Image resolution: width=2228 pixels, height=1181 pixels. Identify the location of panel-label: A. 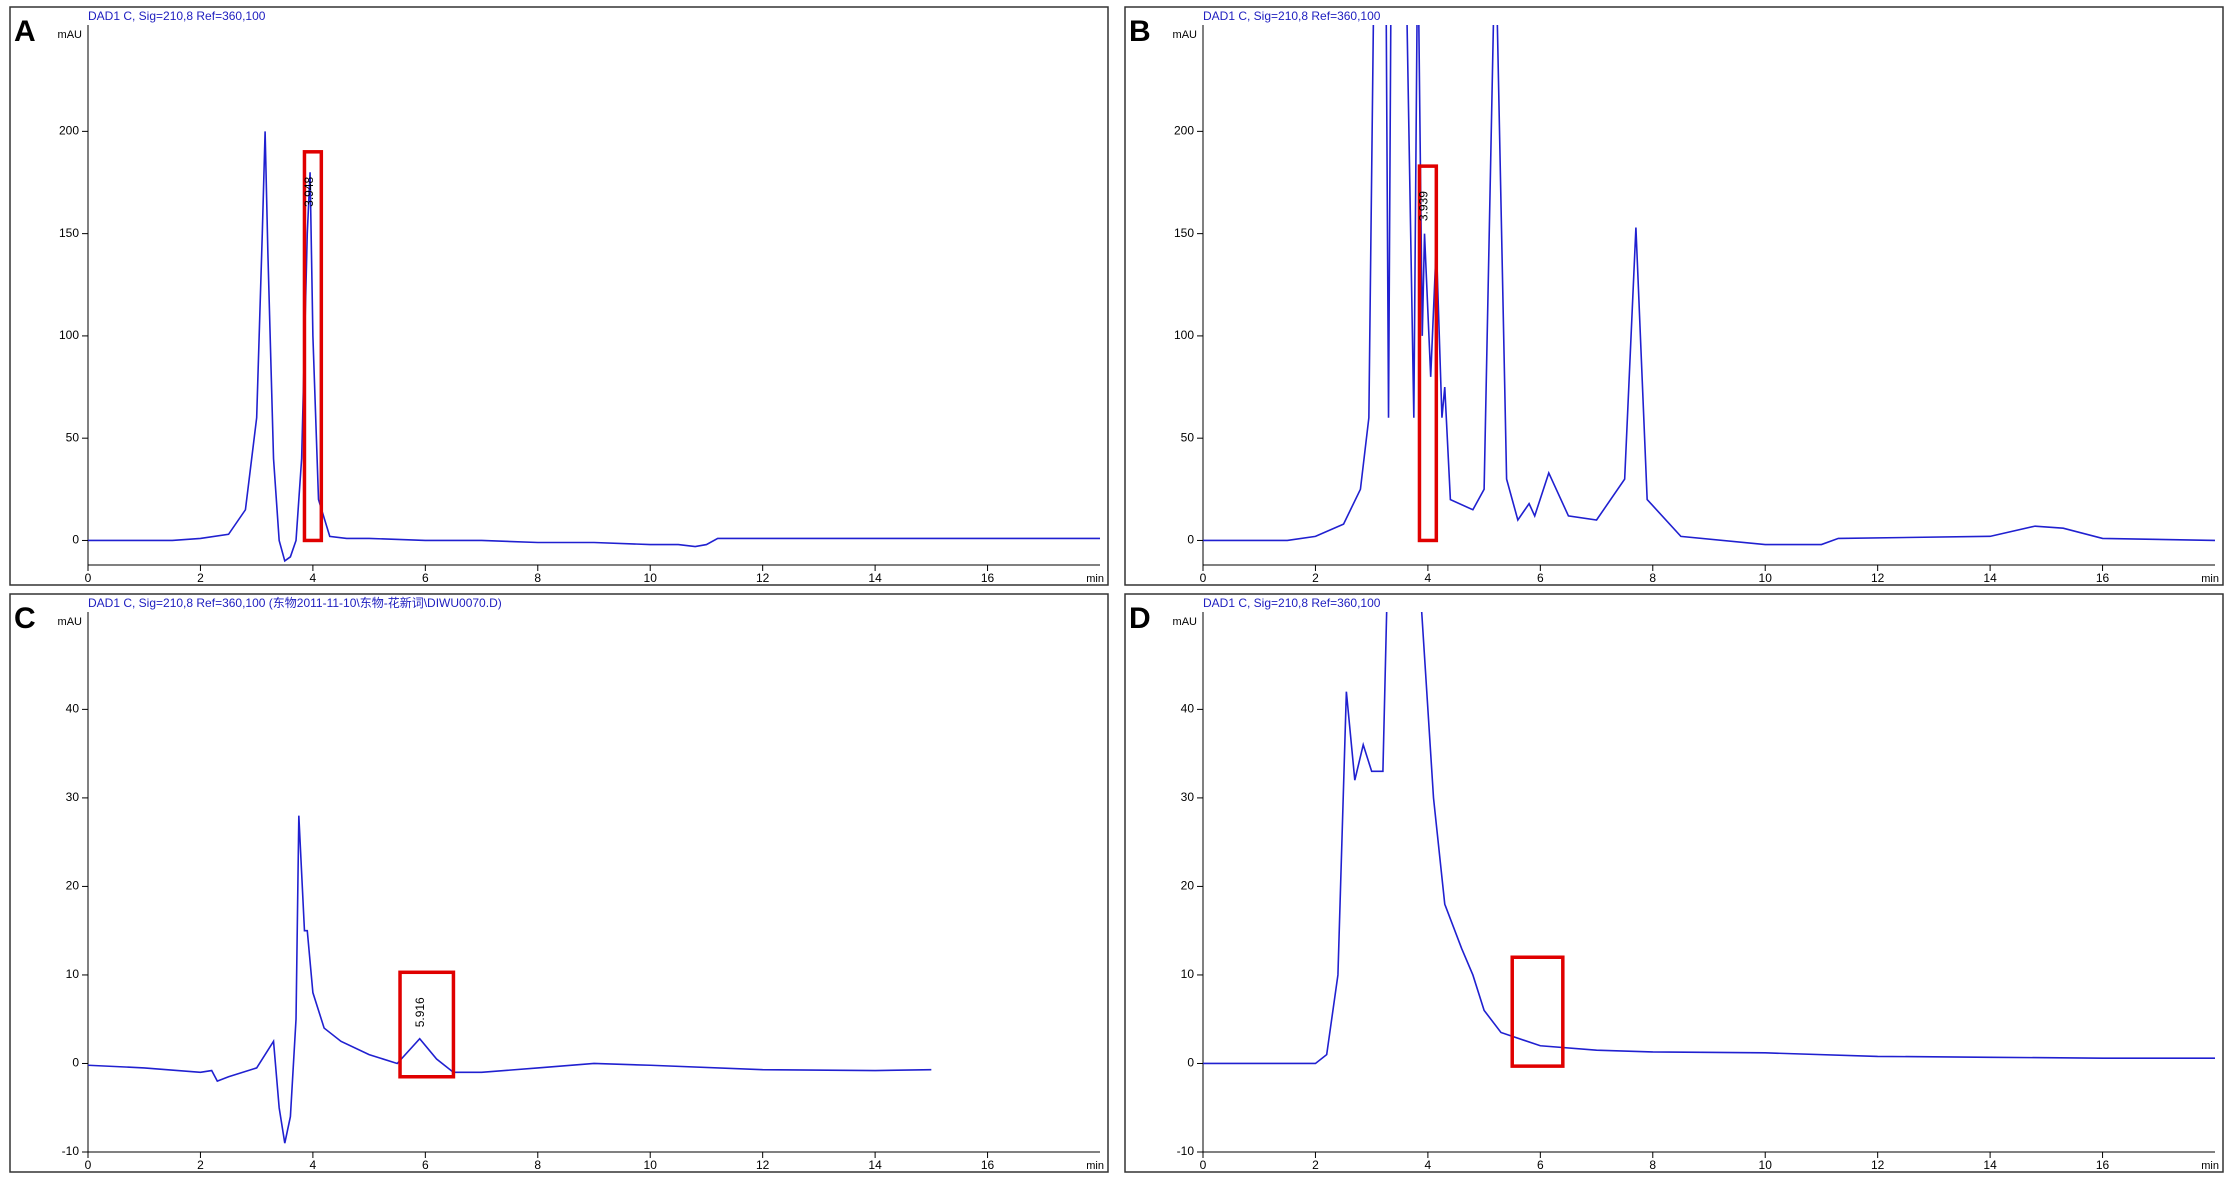
(25, 31).